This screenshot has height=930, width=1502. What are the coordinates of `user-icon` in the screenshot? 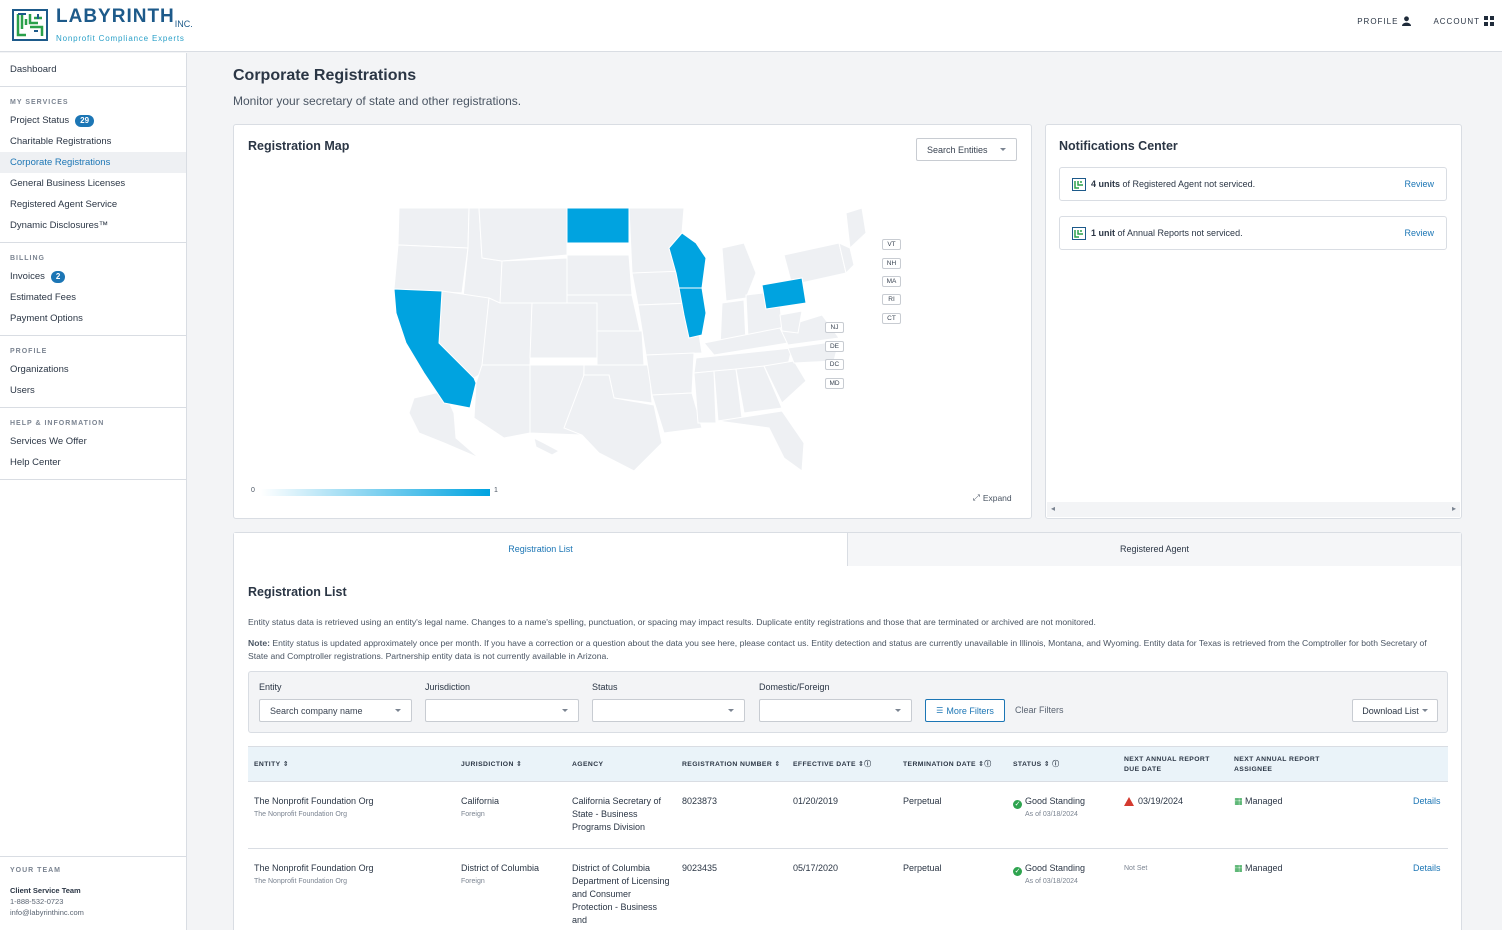 It's located at (1407, 21).